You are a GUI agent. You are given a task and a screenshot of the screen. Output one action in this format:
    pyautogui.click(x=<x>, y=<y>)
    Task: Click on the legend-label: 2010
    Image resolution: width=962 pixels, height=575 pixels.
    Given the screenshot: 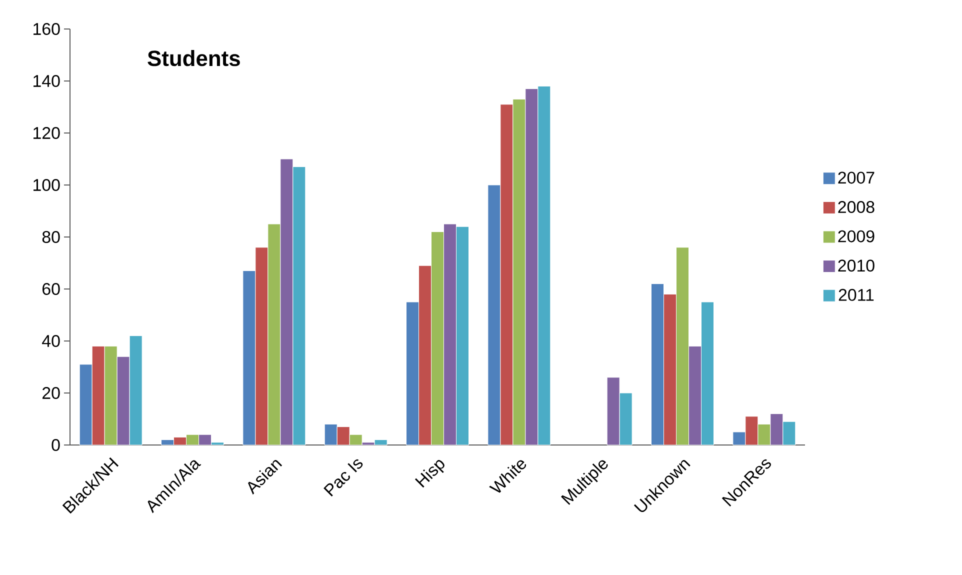 What is the action you would take?
    pyautogui.click(x=856, y=266)
    